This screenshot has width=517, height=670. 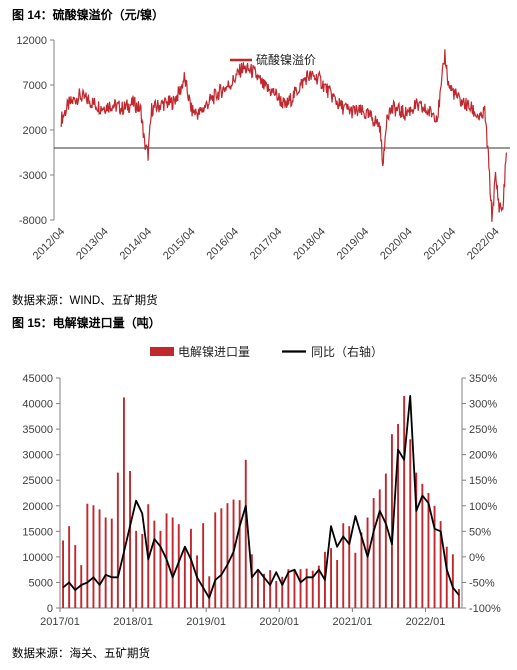 What do you see at coordinates (37, 379) in the screenshot?
I see `left-tick-label: 45000` at bounding box center [37, 379].